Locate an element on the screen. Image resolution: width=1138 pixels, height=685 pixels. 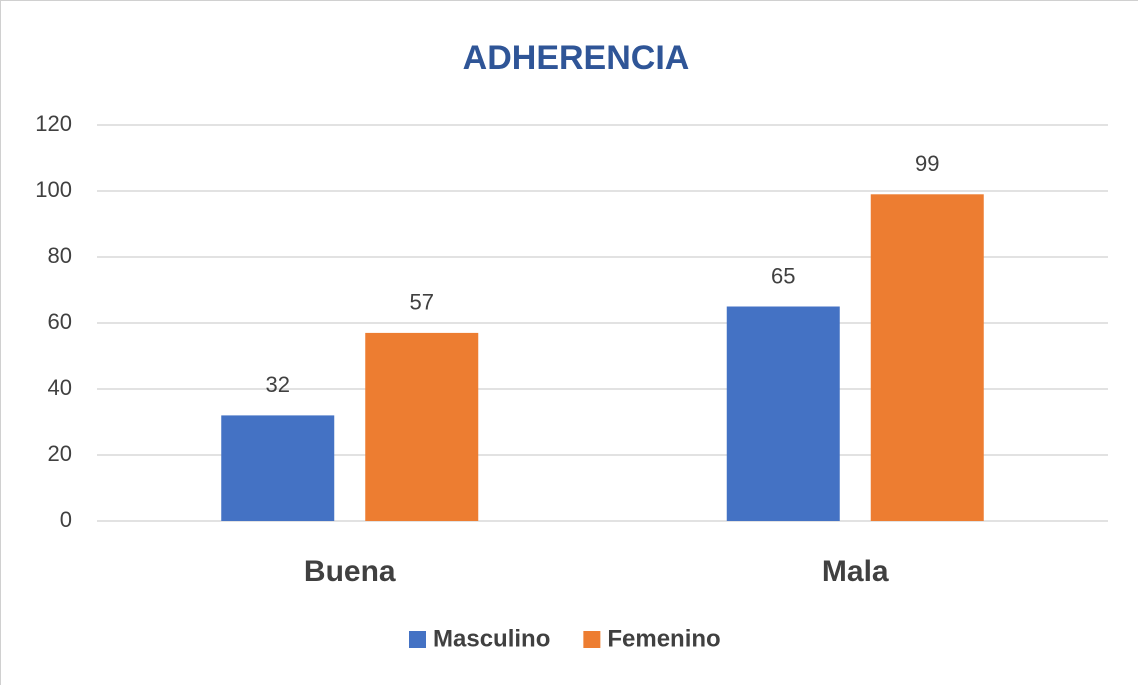
data-label: 99 is located at coordinates (927, 163).